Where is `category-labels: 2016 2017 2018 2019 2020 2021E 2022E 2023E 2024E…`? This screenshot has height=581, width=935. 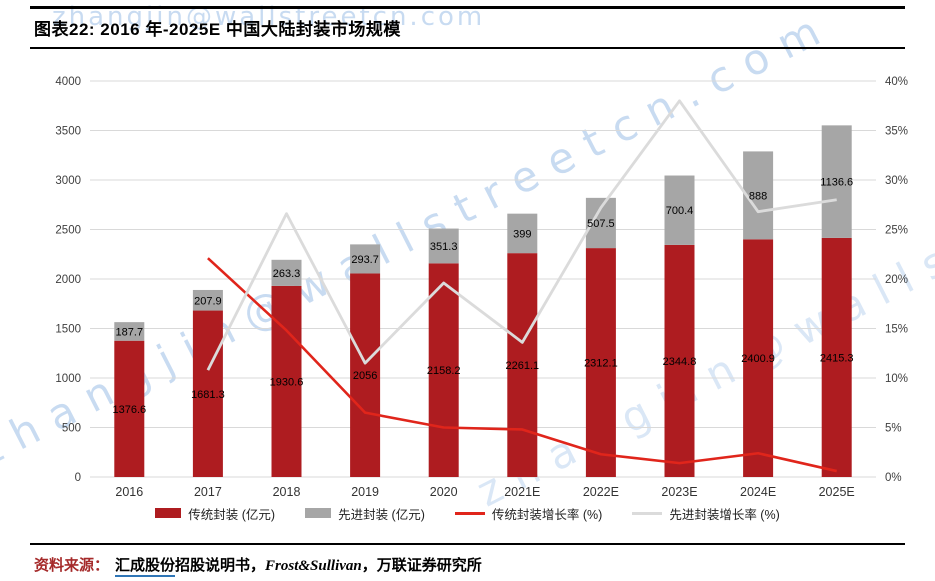 category-labels: 2016 2017 2018 2019 2020 2021E 2022E 2023E 2024E… is located at coordinates (484, 492).